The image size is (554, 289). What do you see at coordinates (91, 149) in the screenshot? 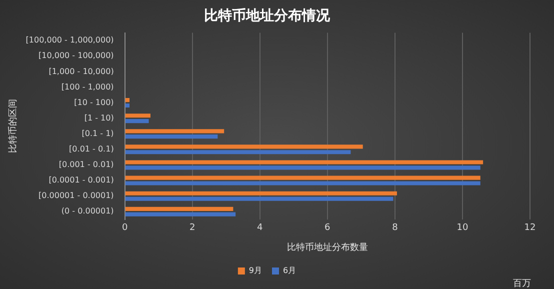
I see `y-tick-label: [0.01 - 0.1)` at bounding box center [91, 149].